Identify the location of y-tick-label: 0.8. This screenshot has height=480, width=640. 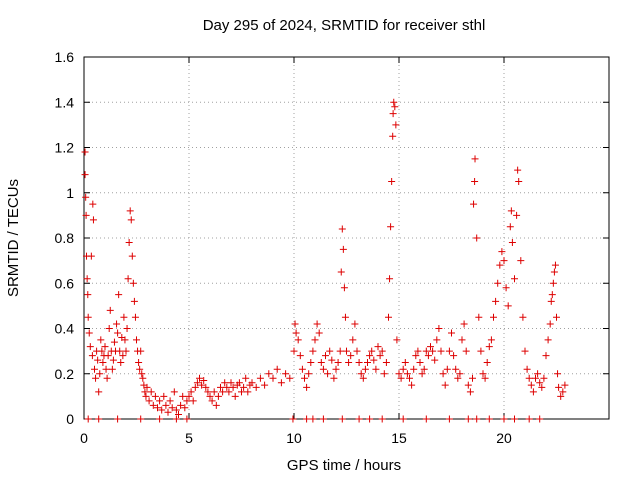
(65, 238).